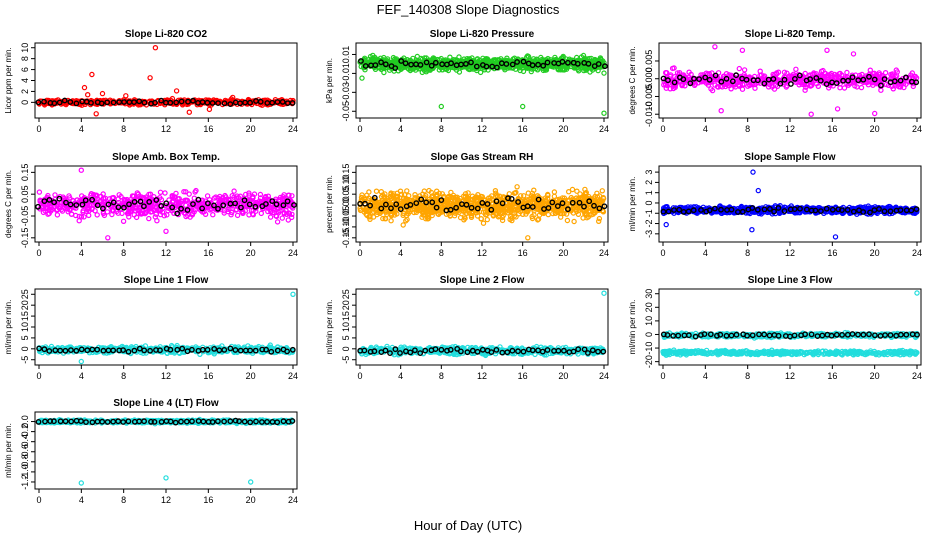 The width and height of the screenshot is (936, 540). What do you see at coordinates (25, 91) in the screenshot?
I see `y-tick-label: 2` at bounding box center [25, 91].